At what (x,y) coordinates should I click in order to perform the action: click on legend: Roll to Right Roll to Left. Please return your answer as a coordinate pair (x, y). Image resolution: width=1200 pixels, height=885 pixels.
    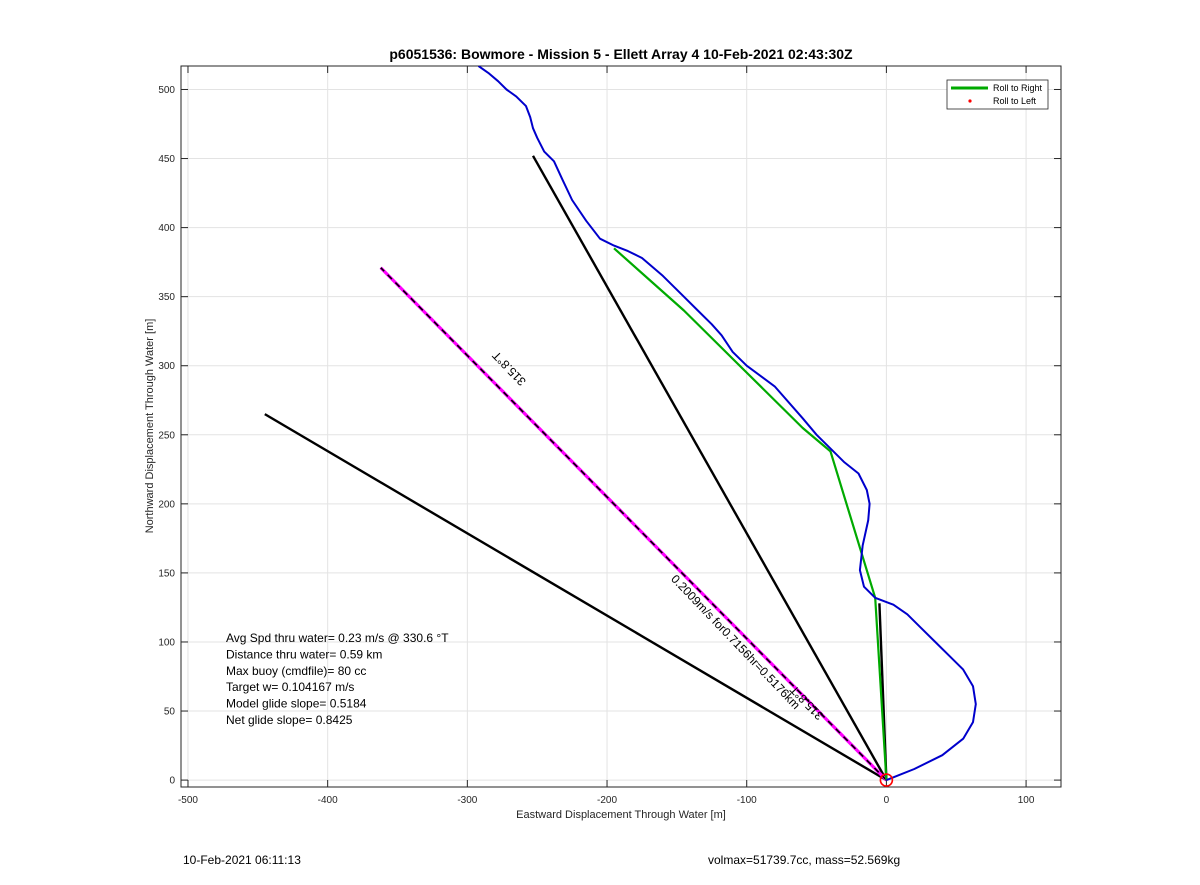
    Looking at the image, I should click on (997, 94).